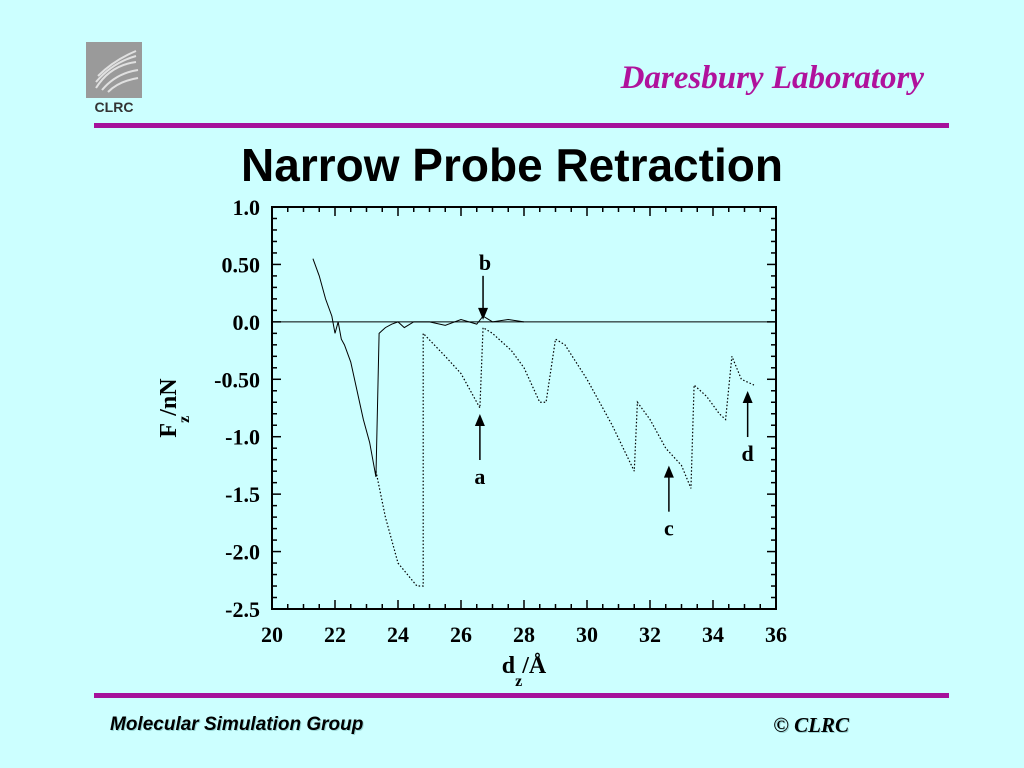 The width and height of the screenshot is (1024, 768). I want to click on solid-series-line, so click(418, 368).